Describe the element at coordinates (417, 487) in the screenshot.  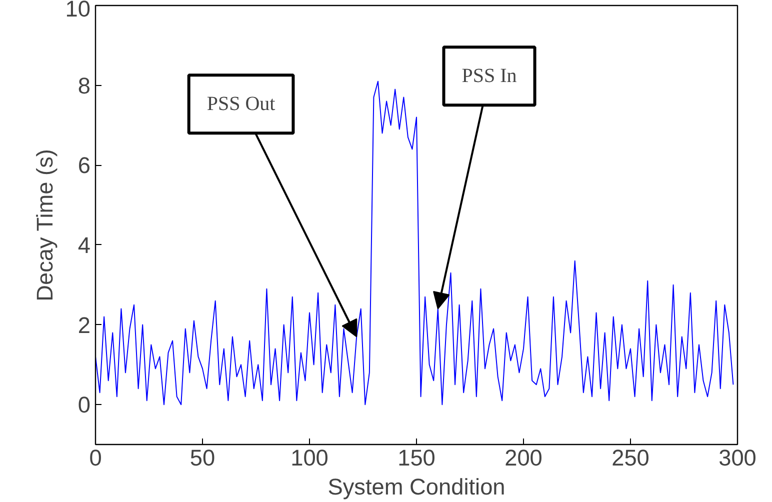
I see `x-axis-title: System Condition` at that location.